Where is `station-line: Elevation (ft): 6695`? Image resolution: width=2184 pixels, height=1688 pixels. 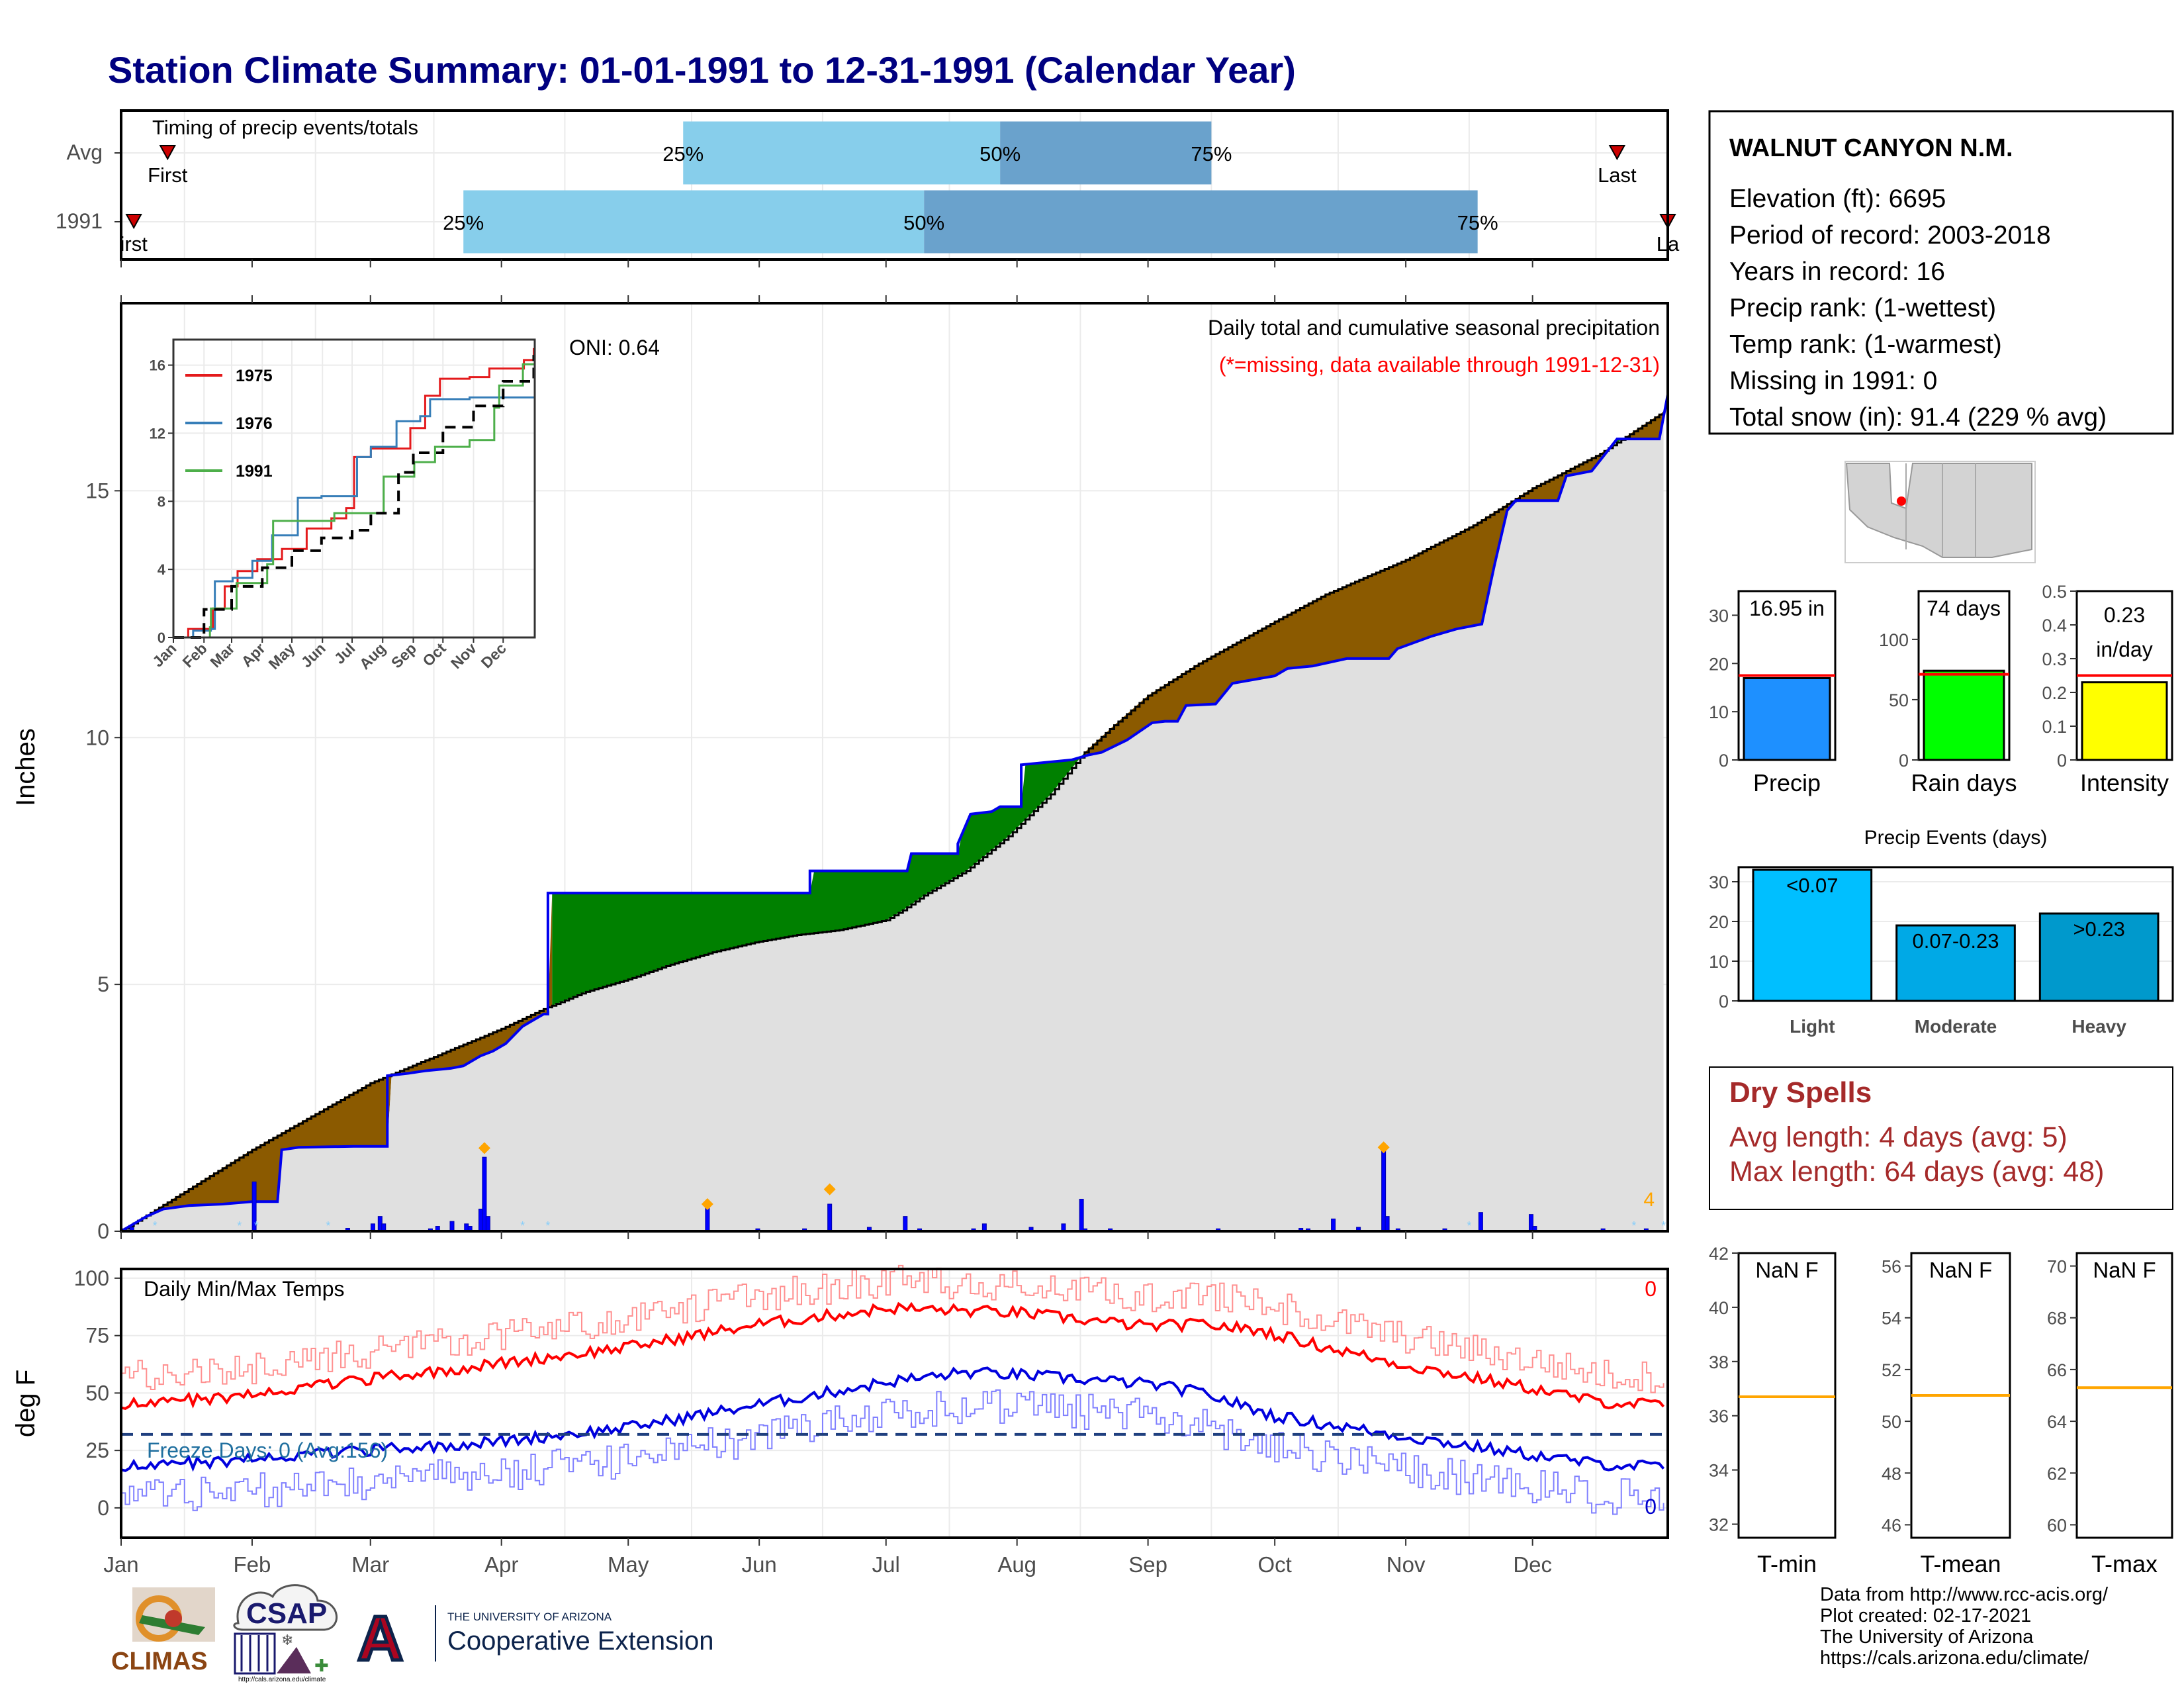
station-line: Elevation (ft): 6695 is located at coordinates (1837, 199).